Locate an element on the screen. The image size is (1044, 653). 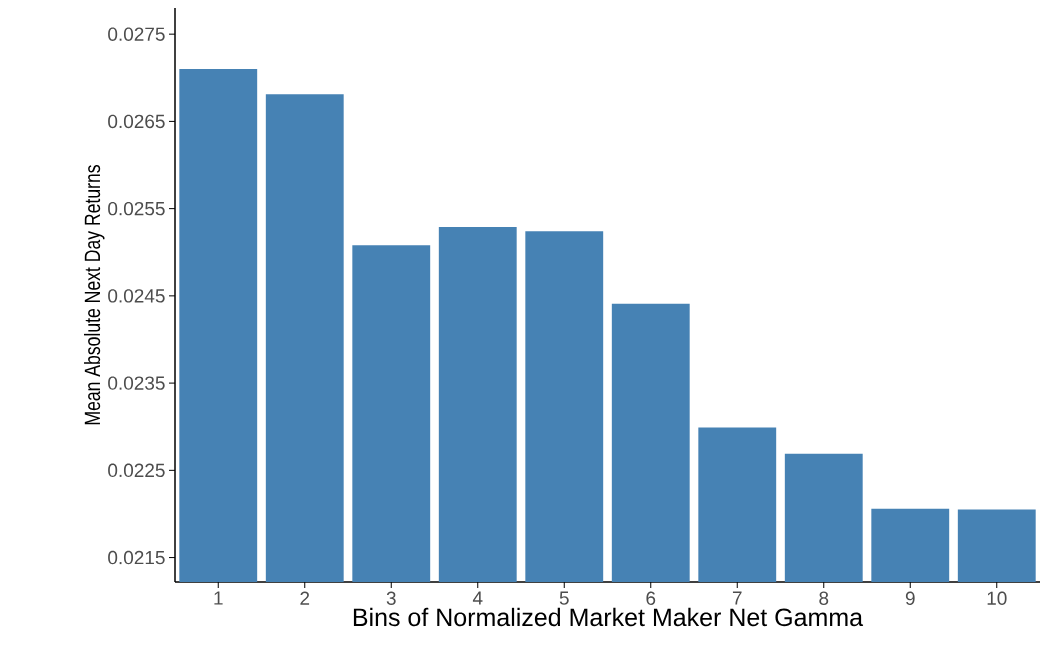
y-tick-label: 0.0275 is located at coordinates (136, 34).